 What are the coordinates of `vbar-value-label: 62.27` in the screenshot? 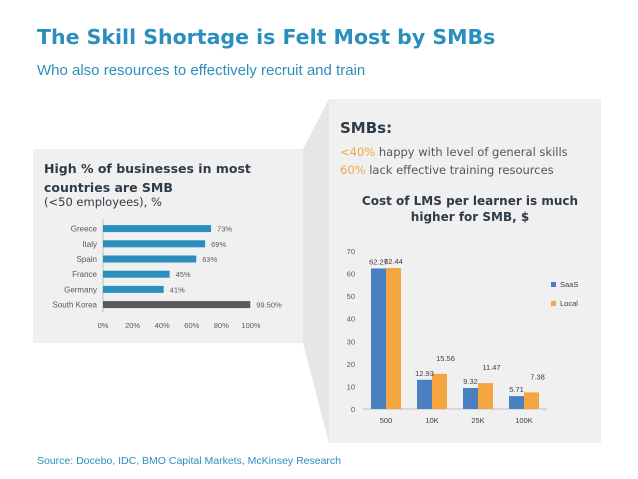 It's located at (378, 261).